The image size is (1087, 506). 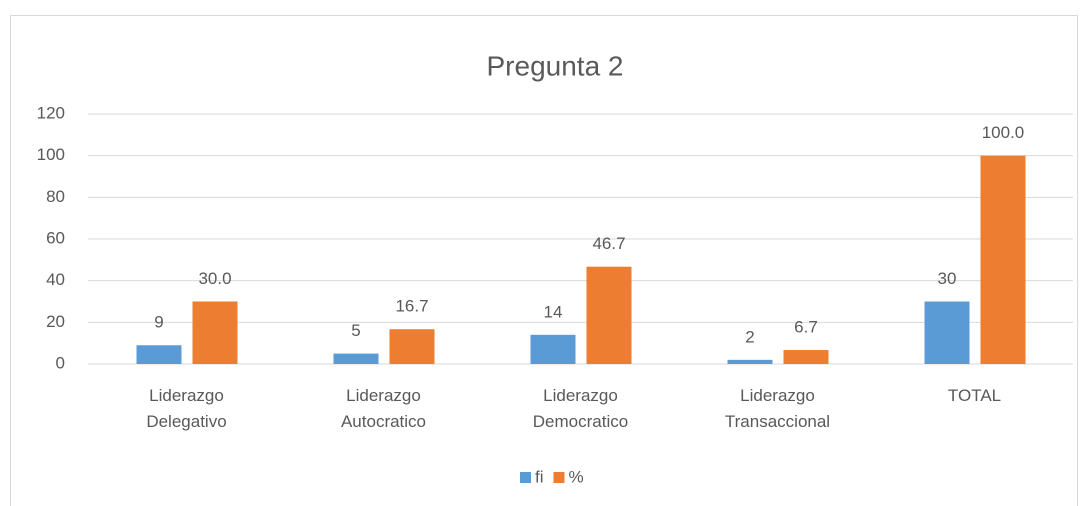 I want to click on data-label: 5, so click(x=355, y=330).